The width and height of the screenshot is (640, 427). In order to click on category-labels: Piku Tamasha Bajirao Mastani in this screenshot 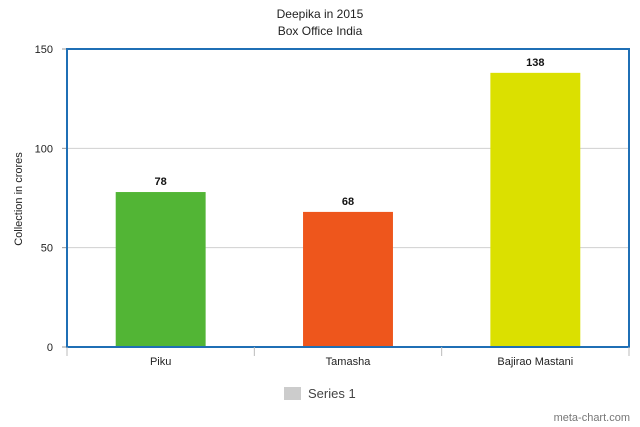, I will do `click(361, 362)`.